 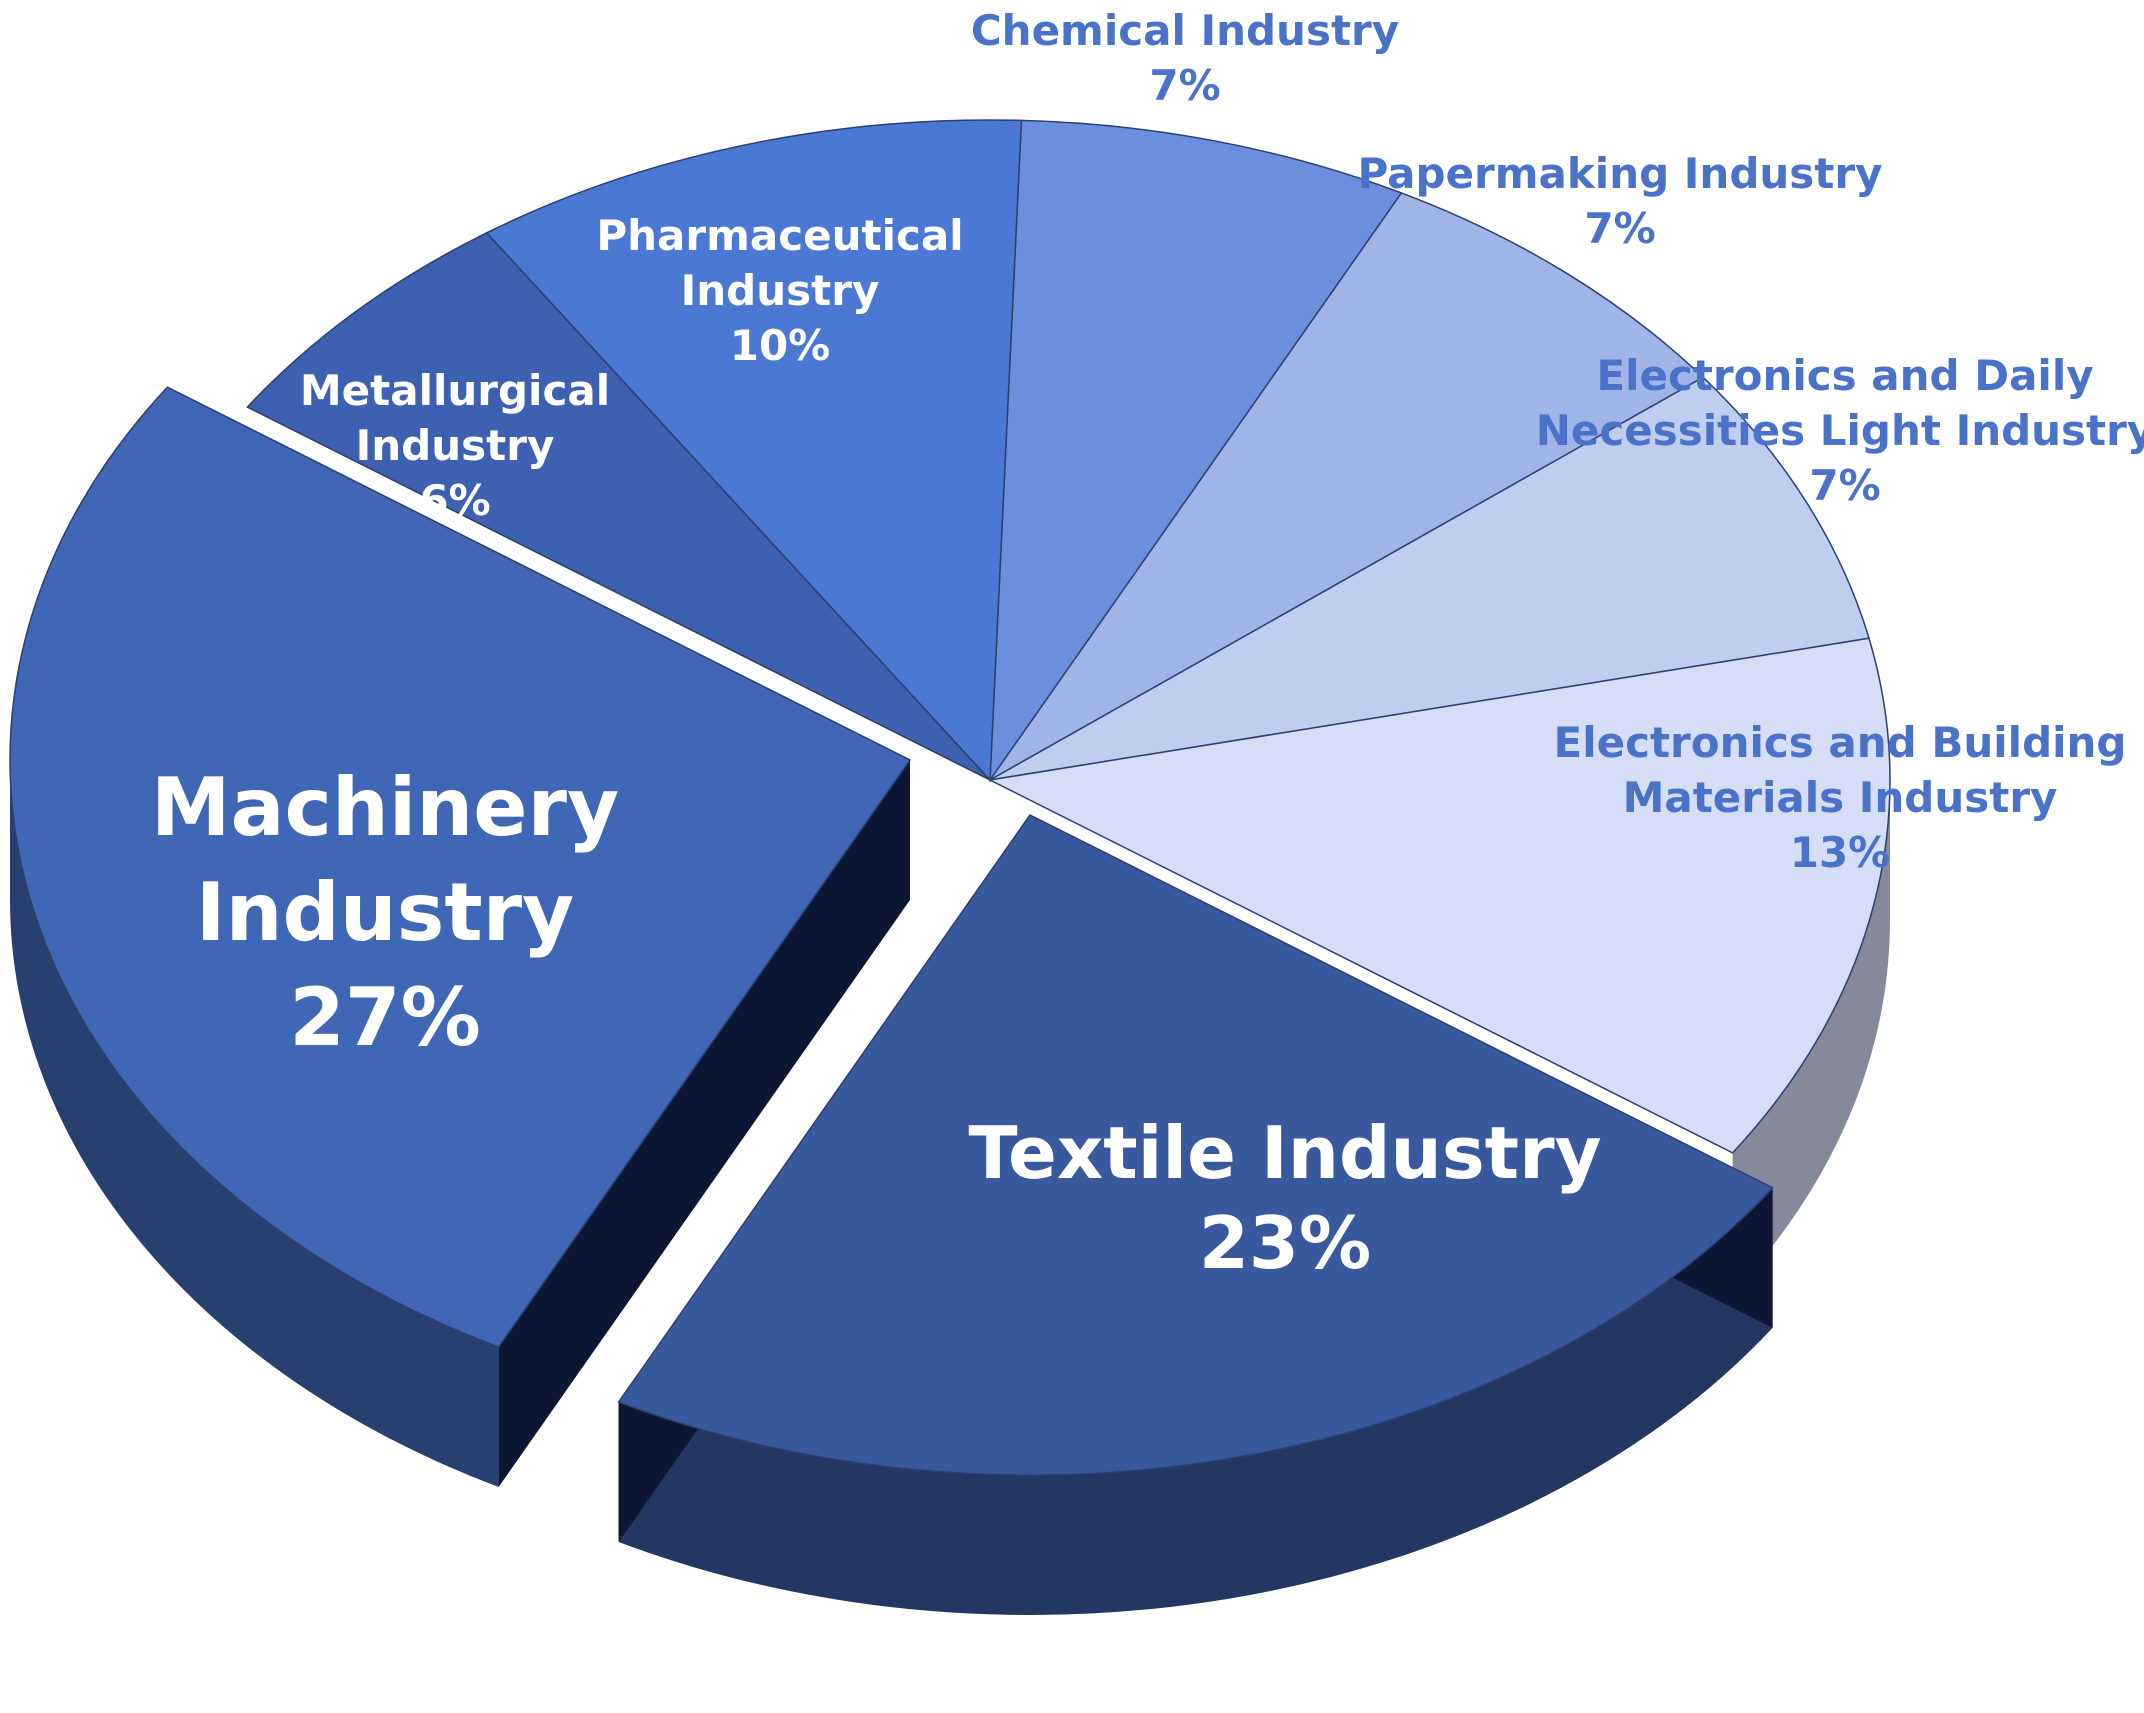 What do you see at coordinates (1185, 30) in the screenshot?
I see `slice-name-line: Chemical Industry` at bounding box center [1185, 30].